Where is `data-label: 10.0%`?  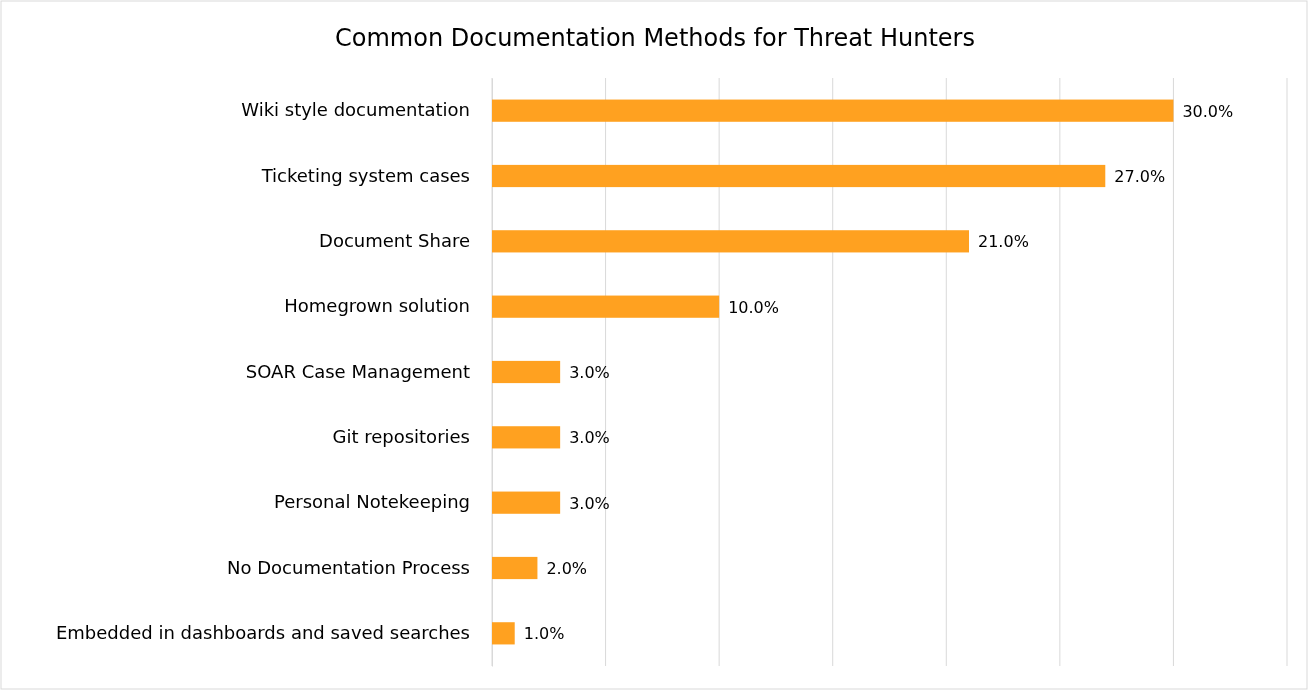
data-label: 10.0% is located at coordinates (753, 307).